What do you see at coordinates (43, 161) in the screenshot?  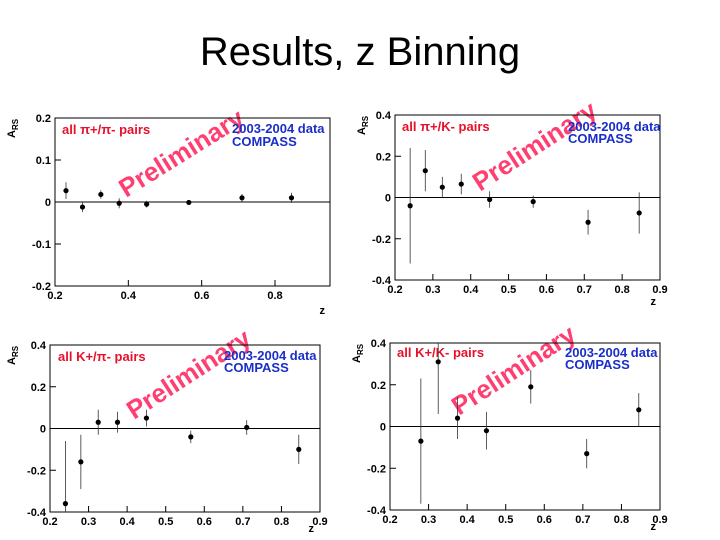 I see `y-tick-label: 0.1` at bounding box center [43, 161].